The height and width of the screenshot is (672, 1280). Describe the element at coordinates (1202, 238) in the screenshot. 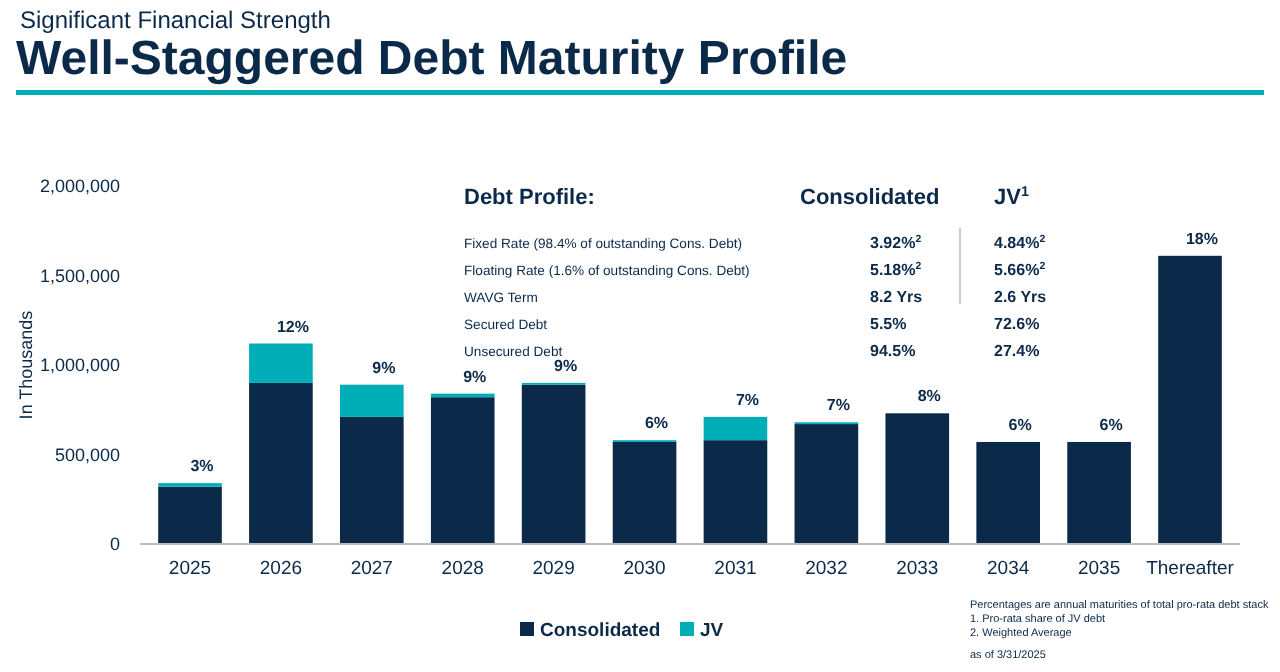

I see `annotation: 18%` at that location.